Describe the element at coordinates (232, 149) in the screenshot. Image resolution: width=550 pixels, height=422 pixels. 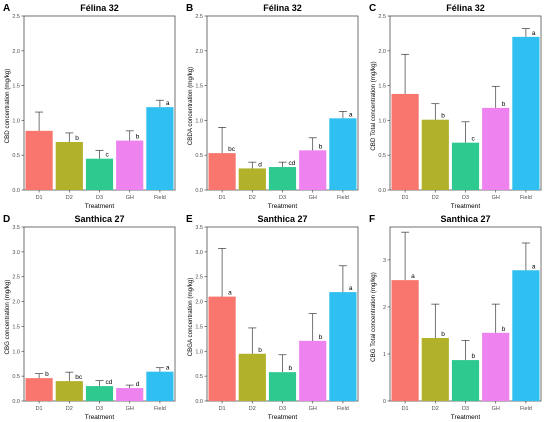
I see `significance-letter: bc` at that location.